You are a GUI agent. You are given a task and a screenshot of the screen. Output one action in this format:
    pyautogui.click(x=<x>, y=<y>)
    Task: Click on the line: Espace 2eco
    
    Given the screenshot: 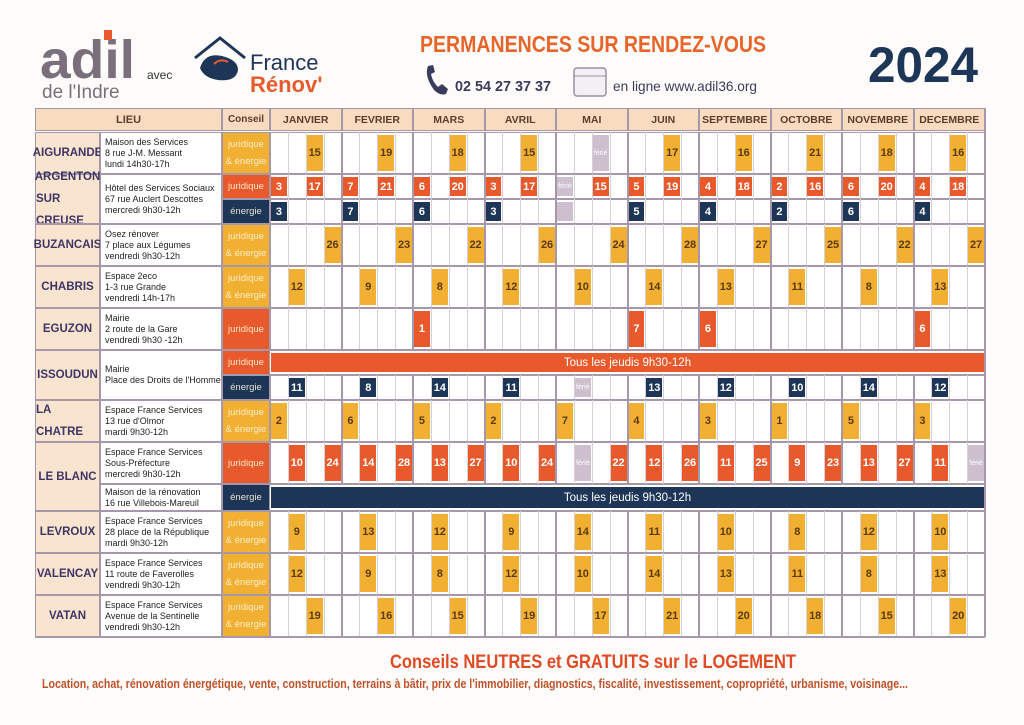 What is the action you would take?
    pyautogui.click(x=131, y=275)
    